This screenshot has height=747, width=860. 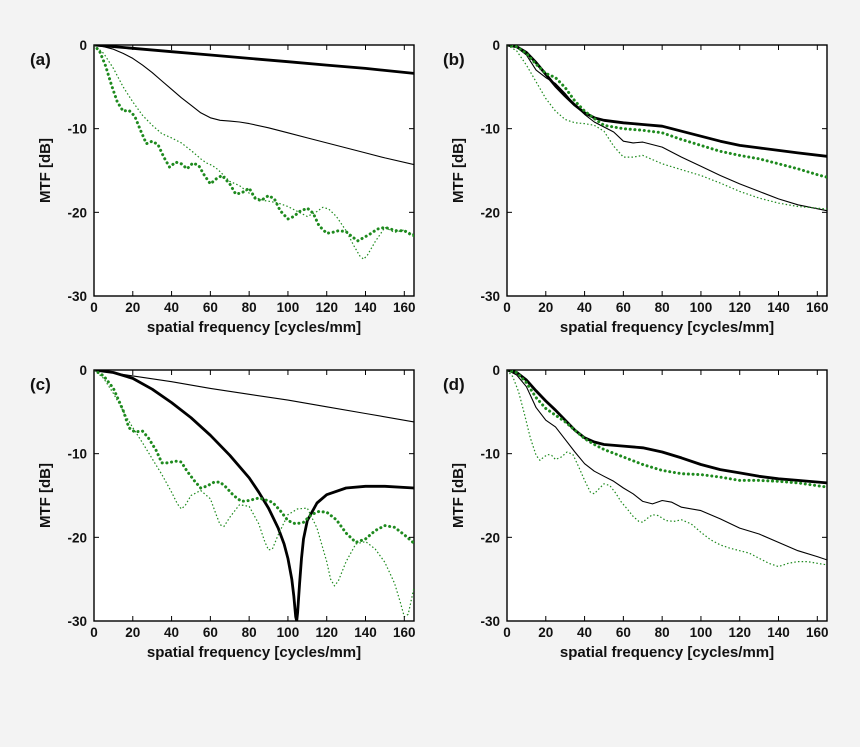 I want to click on panel-letter: (c), so click(x=40, y=384).